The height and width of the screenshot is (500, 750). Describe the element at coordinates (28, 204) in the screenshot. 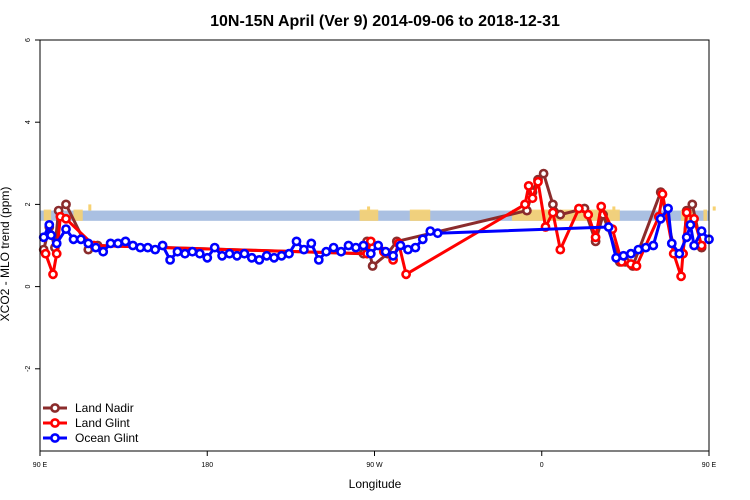

I see `y-tick-label: 2` at that location.